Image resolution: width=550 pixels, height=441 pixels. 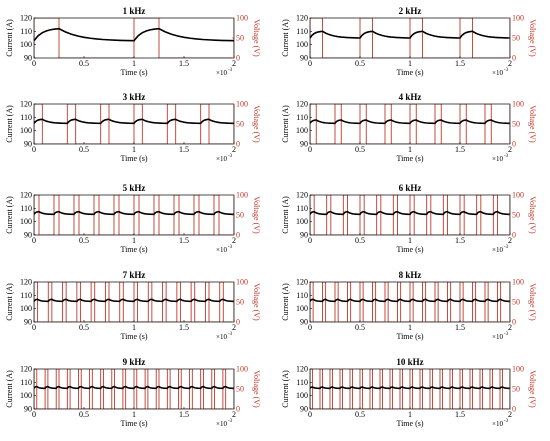 What do you see at coordinates (410, 97) in the screenshot?
I see `panel-title: 4 kHz` at bounding box center [410, 97].